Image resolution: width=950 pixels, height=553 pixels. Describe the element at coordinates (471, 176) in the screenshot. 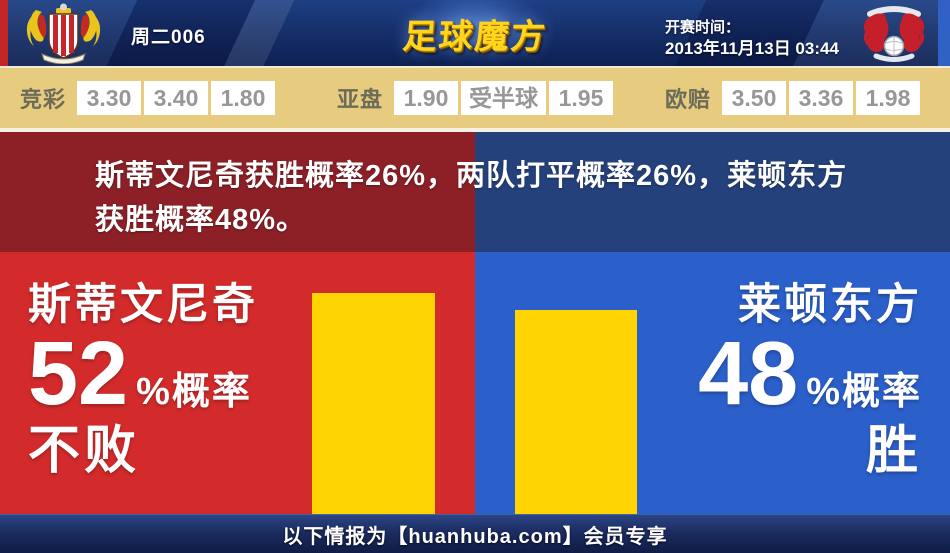

I see `summary-line-1: 斯蒂文尼奇获胜概率26%，两队打平概率26%，莱顿东方` at that location.